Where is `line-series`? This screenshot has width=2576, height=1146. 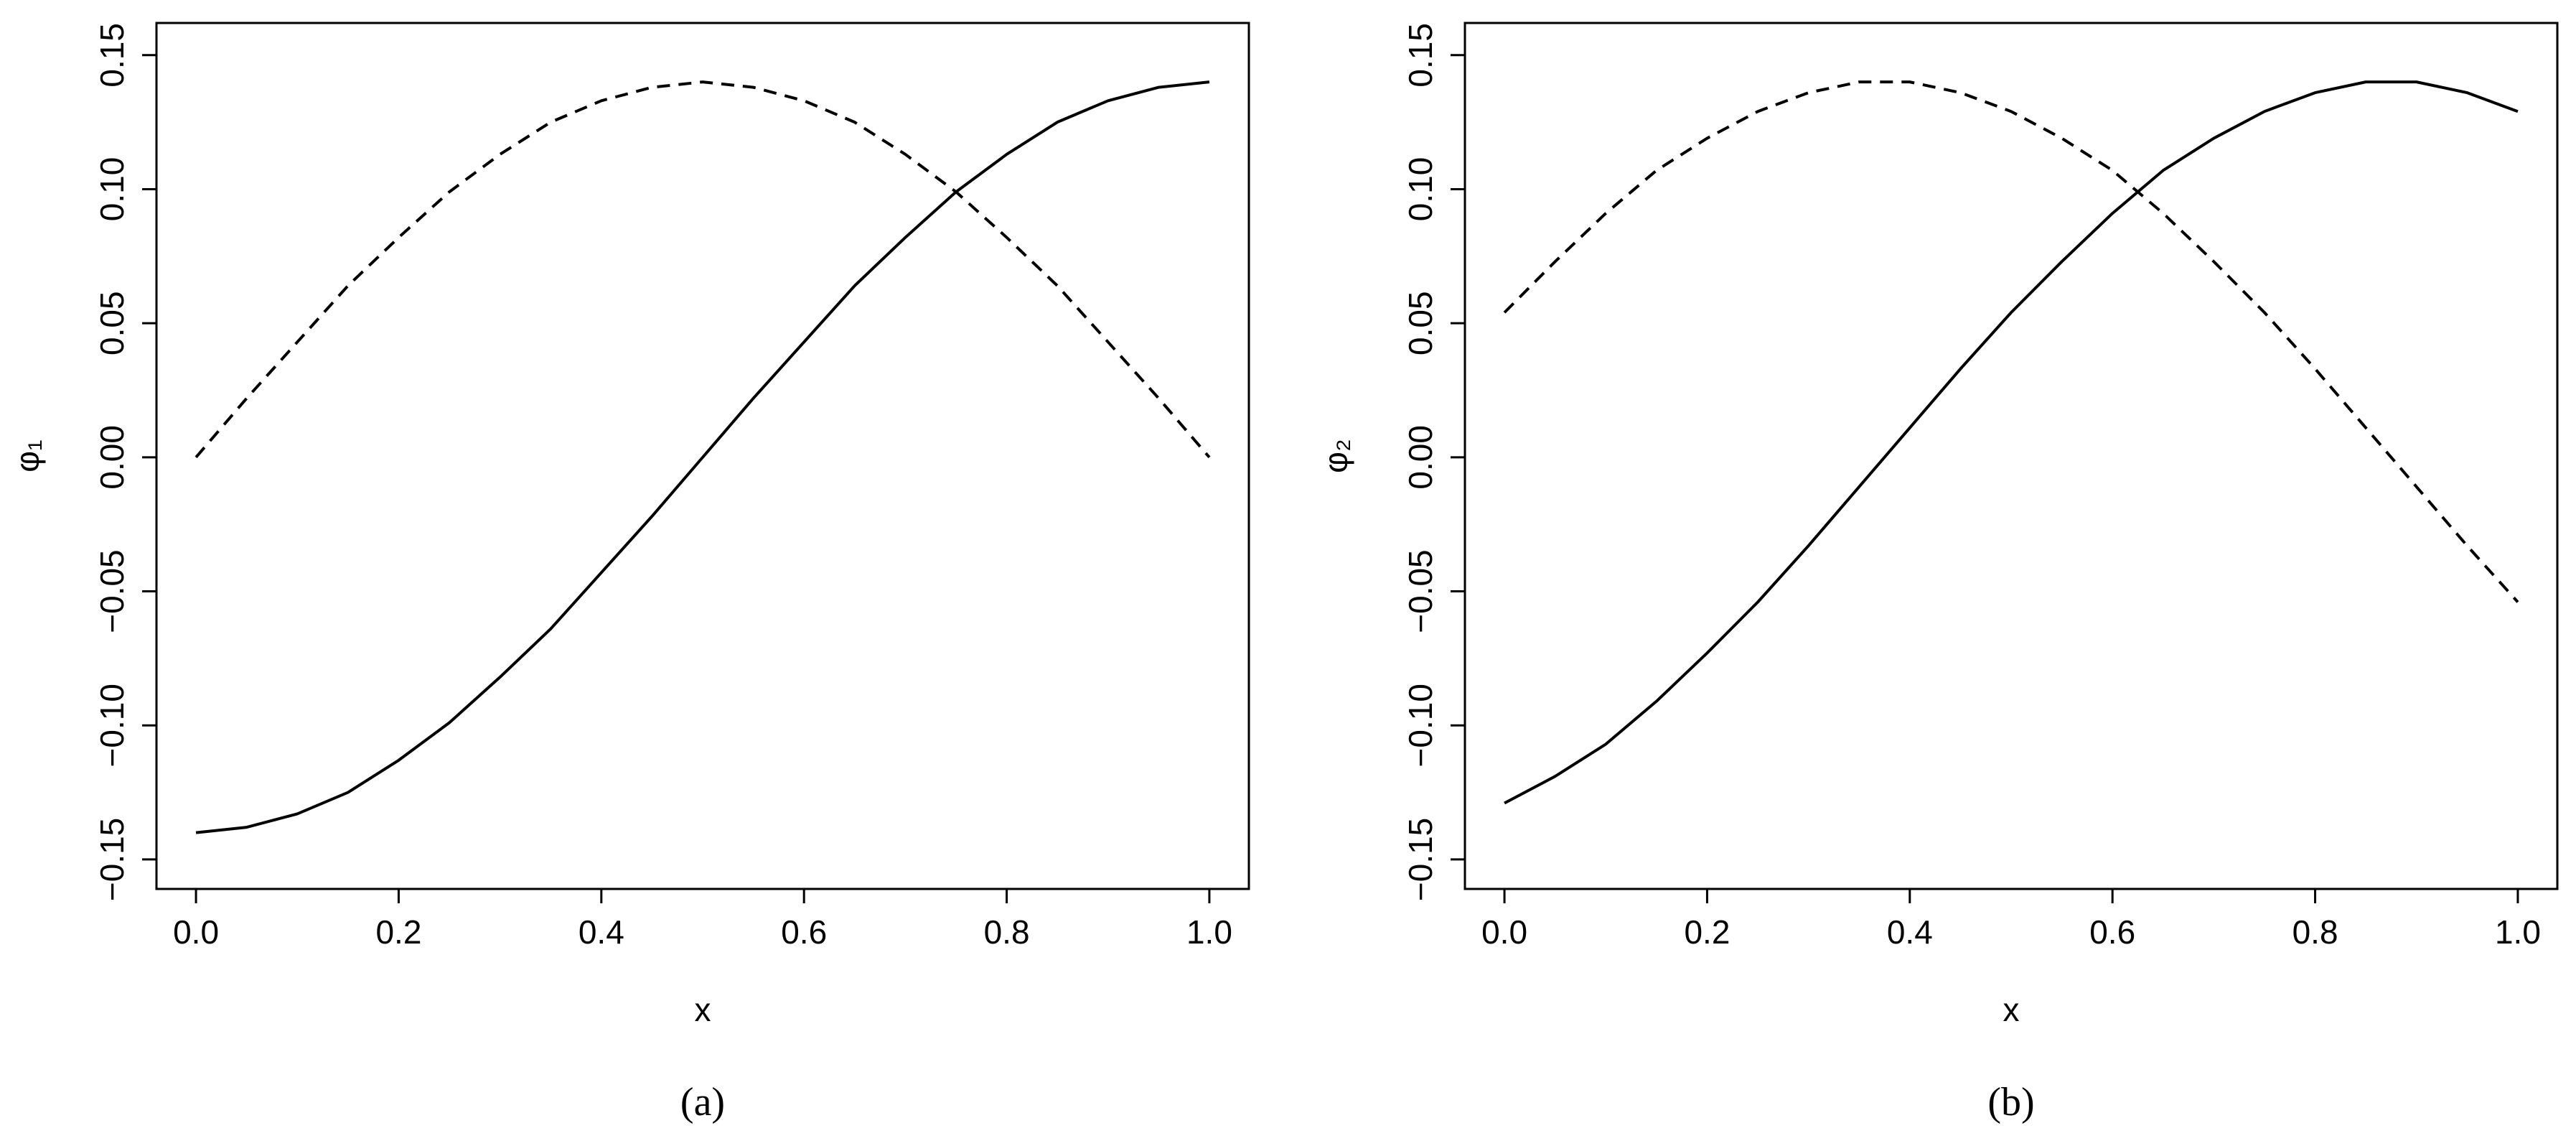
line-series is located at coordinates (703, 269).